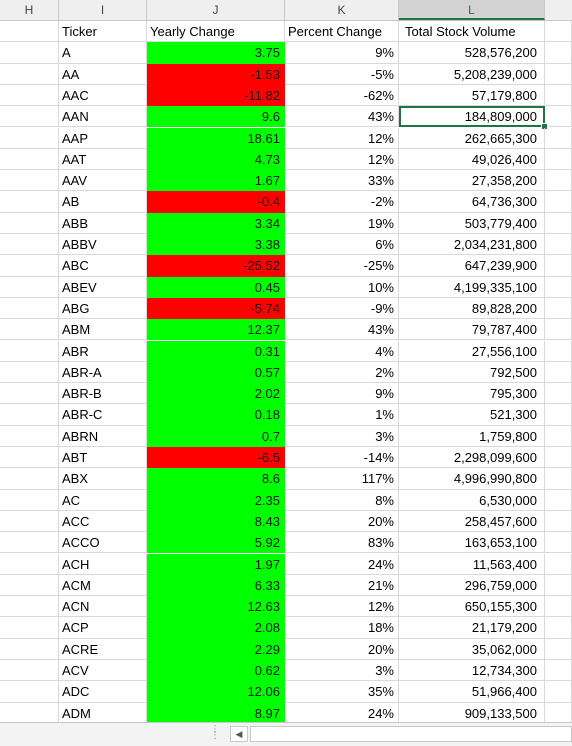  Describe the element at coordinates (216, 712) in the screenshot. I see `yearly-change-cell: 8.97` at that location.